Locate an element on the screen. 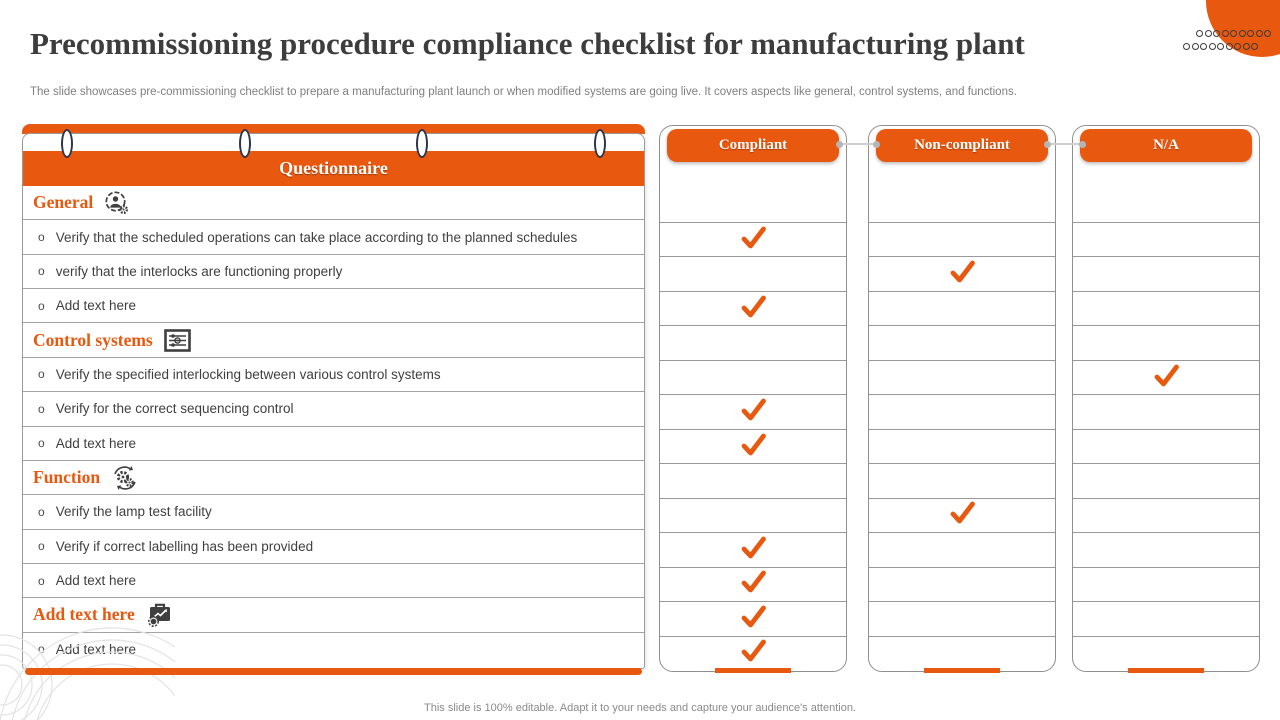 This screenshot has width=1280, height=720. gears-sync-icon is located at coordinates (125, 478).